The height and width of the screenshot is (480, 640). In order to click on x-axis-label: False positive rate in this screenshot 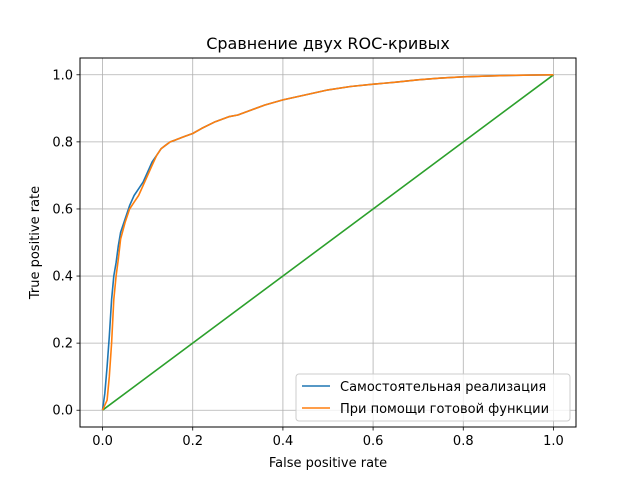, I will do `click(328, 463)`.